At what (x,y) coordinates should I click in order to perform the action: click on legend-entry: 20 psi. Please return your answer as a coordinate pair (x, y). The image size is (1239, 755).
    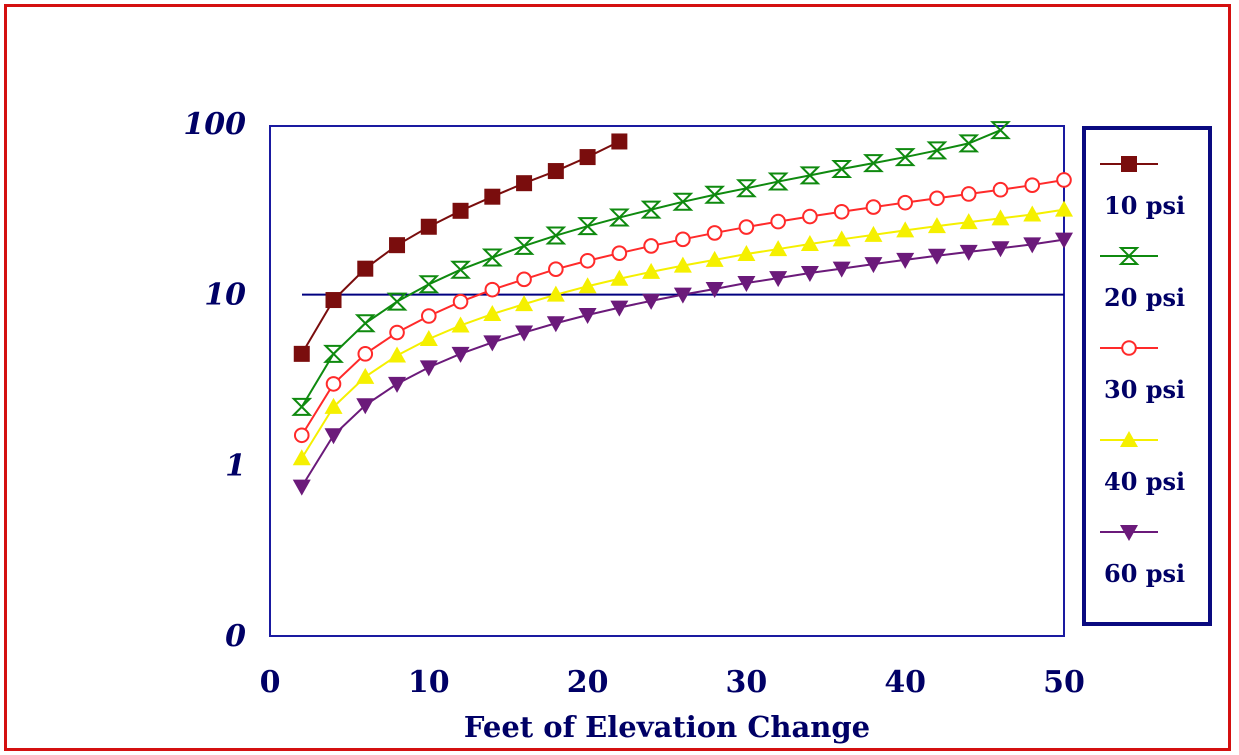
    Looking at the image, I should click on (1142, 279).